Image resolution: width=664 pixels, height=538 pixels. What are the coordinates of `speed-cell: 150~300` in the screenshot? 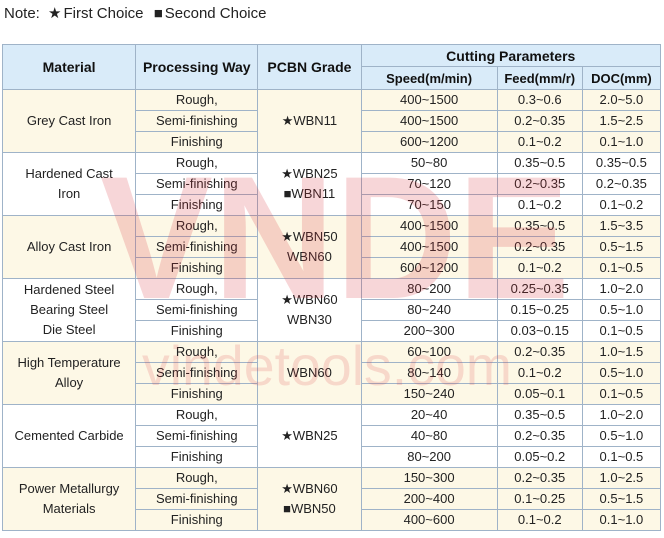 It's located at (429, 478).